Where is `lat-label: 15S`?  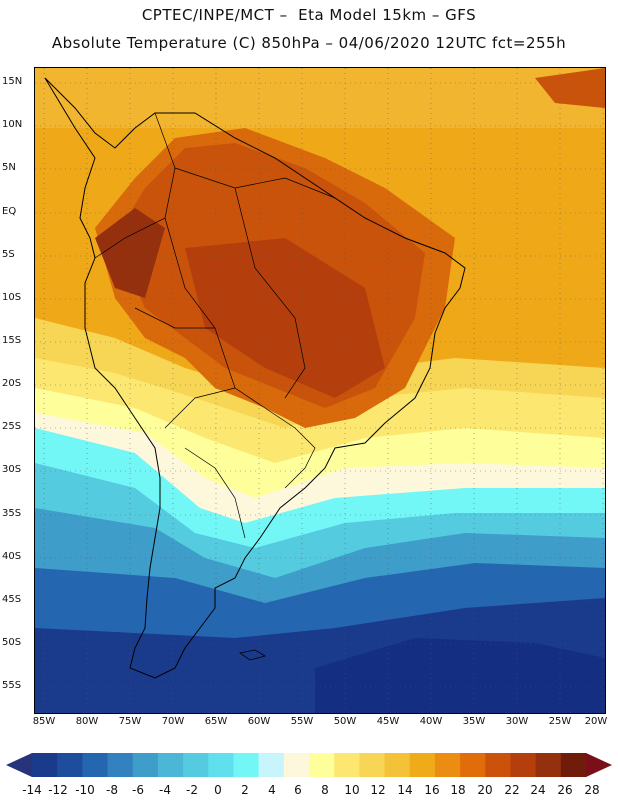
lat-label: 15S is located at coordinates (12, 340).